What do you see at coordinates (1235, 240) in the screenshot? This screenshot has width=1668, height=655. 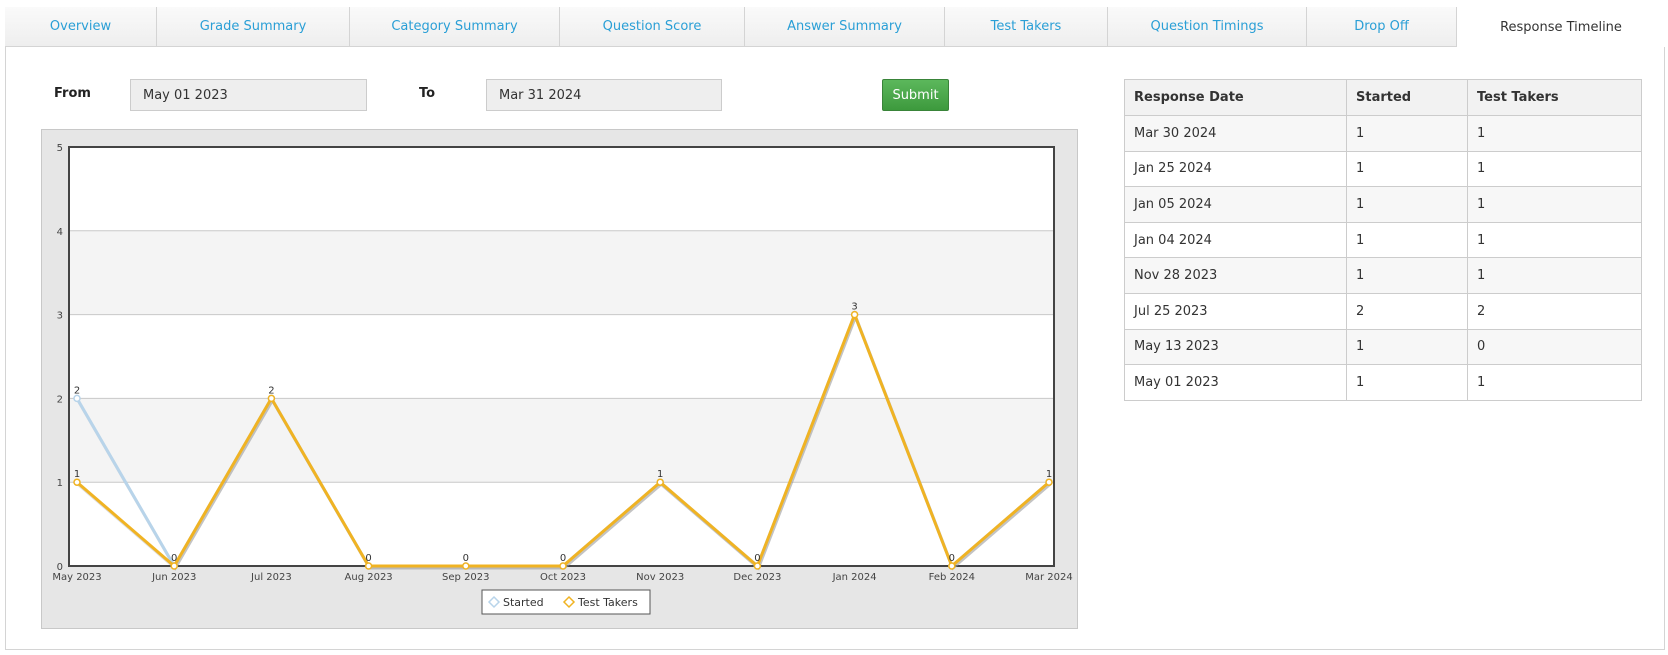 I see `cell-date: Jan 04 2024` at bounding box center [1235, 240].